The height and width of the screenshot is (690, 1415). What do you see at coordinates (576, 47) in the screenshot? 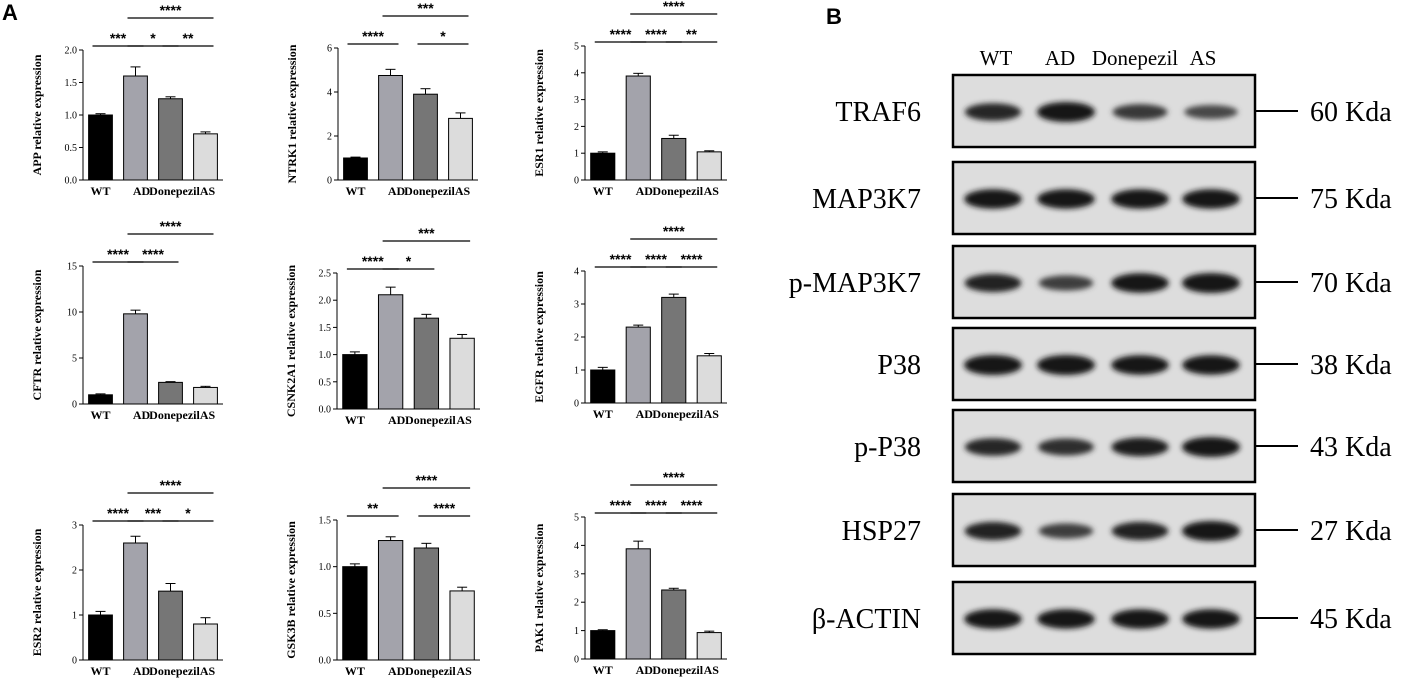
I see `y-tick-label: 5` at bounding box center [576, 47].